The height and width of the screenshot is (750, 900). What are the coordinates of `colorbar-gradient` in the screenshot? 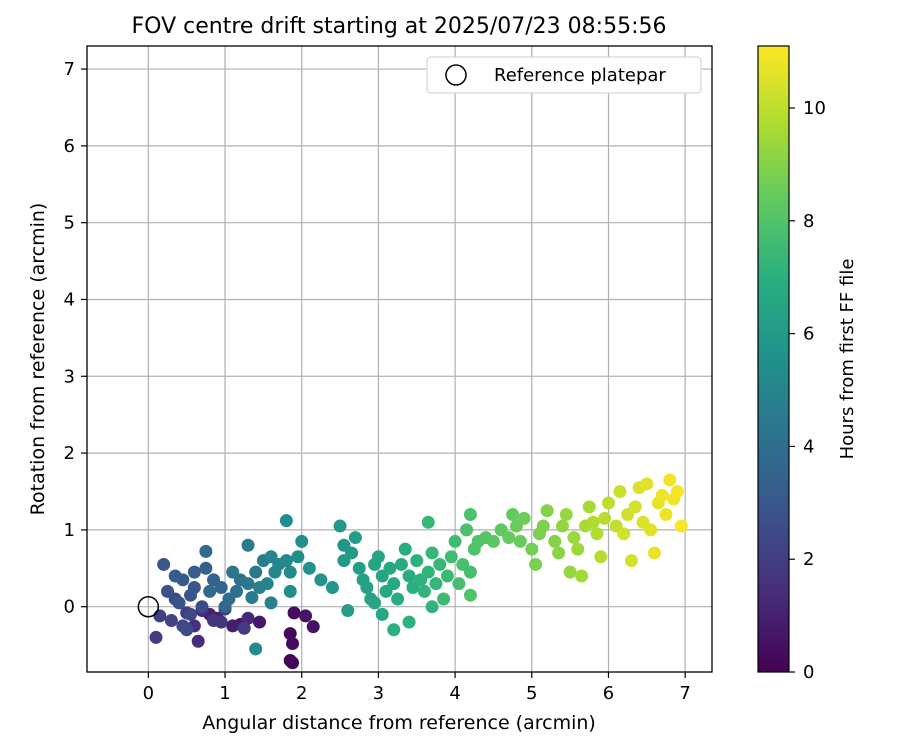 It's located at (773, 359).